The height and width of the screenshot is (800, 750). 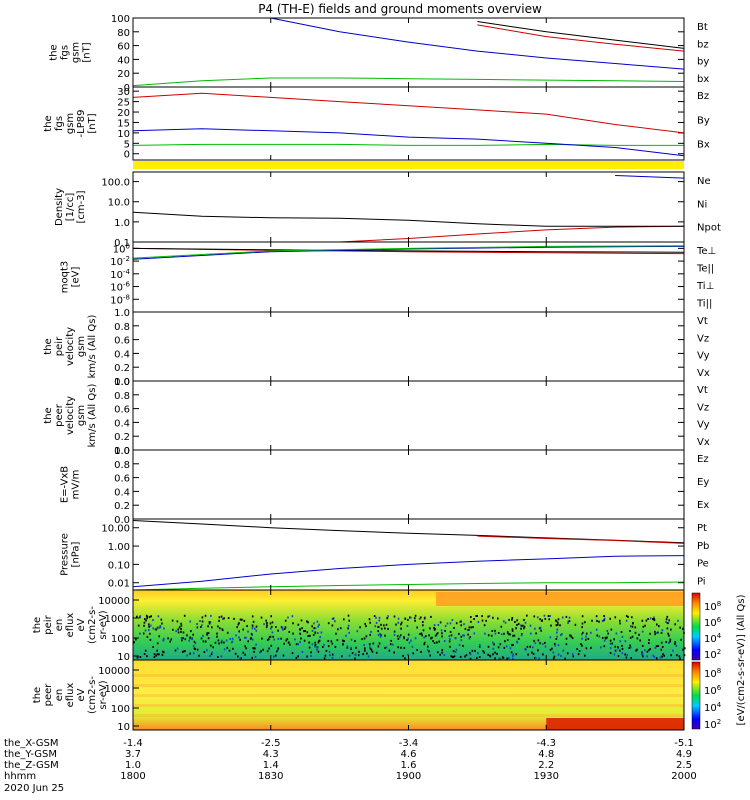 What do you see at coordinates (114, 601) in the screenshot?
I see `y-tick-label: 10000` at bounding box center [114, 601].